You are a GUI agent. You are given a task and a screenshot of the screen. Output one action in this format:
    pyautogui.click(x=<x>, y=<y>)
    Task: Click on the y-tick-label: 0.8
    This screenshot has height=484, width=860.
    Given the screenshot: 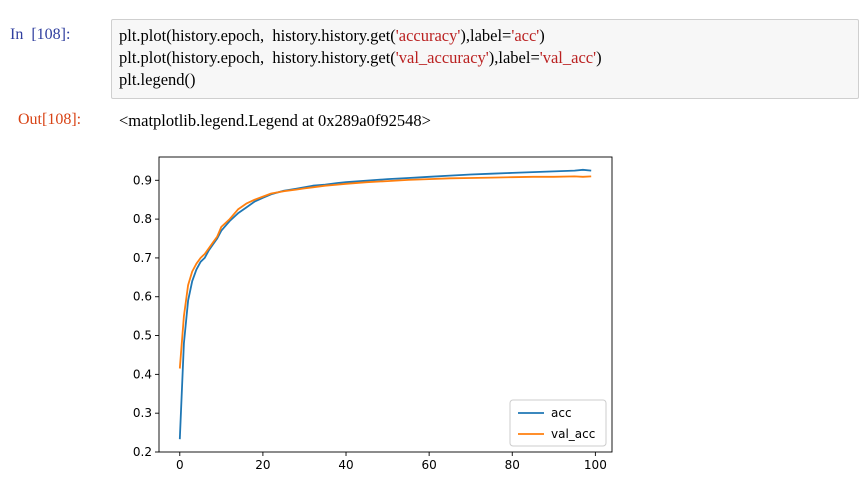 What is the action you would take?
    pyautogui.click(x=142, y=219)
    